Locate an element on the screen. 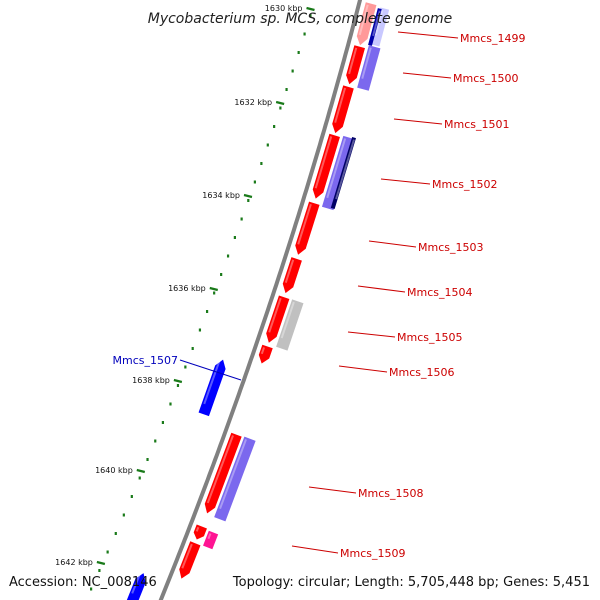 The image size is (600, 600). gene-label: Mmcs_1504 is located at coordinates (439, 292).